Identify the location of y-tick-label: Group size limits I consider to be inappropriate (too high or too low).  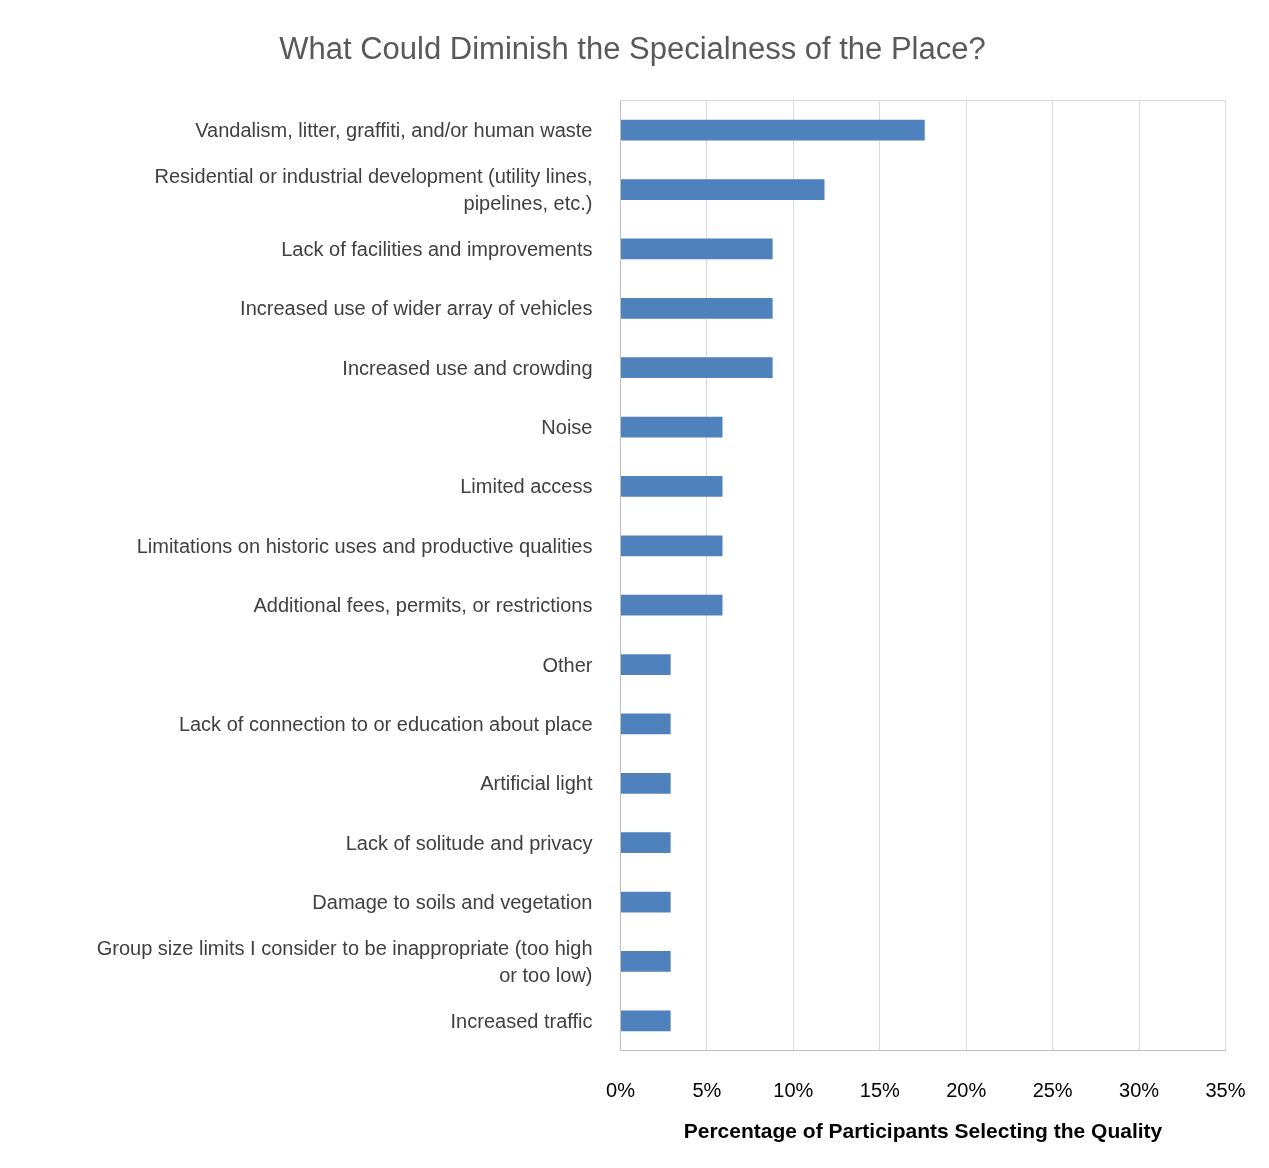
(344, 961).